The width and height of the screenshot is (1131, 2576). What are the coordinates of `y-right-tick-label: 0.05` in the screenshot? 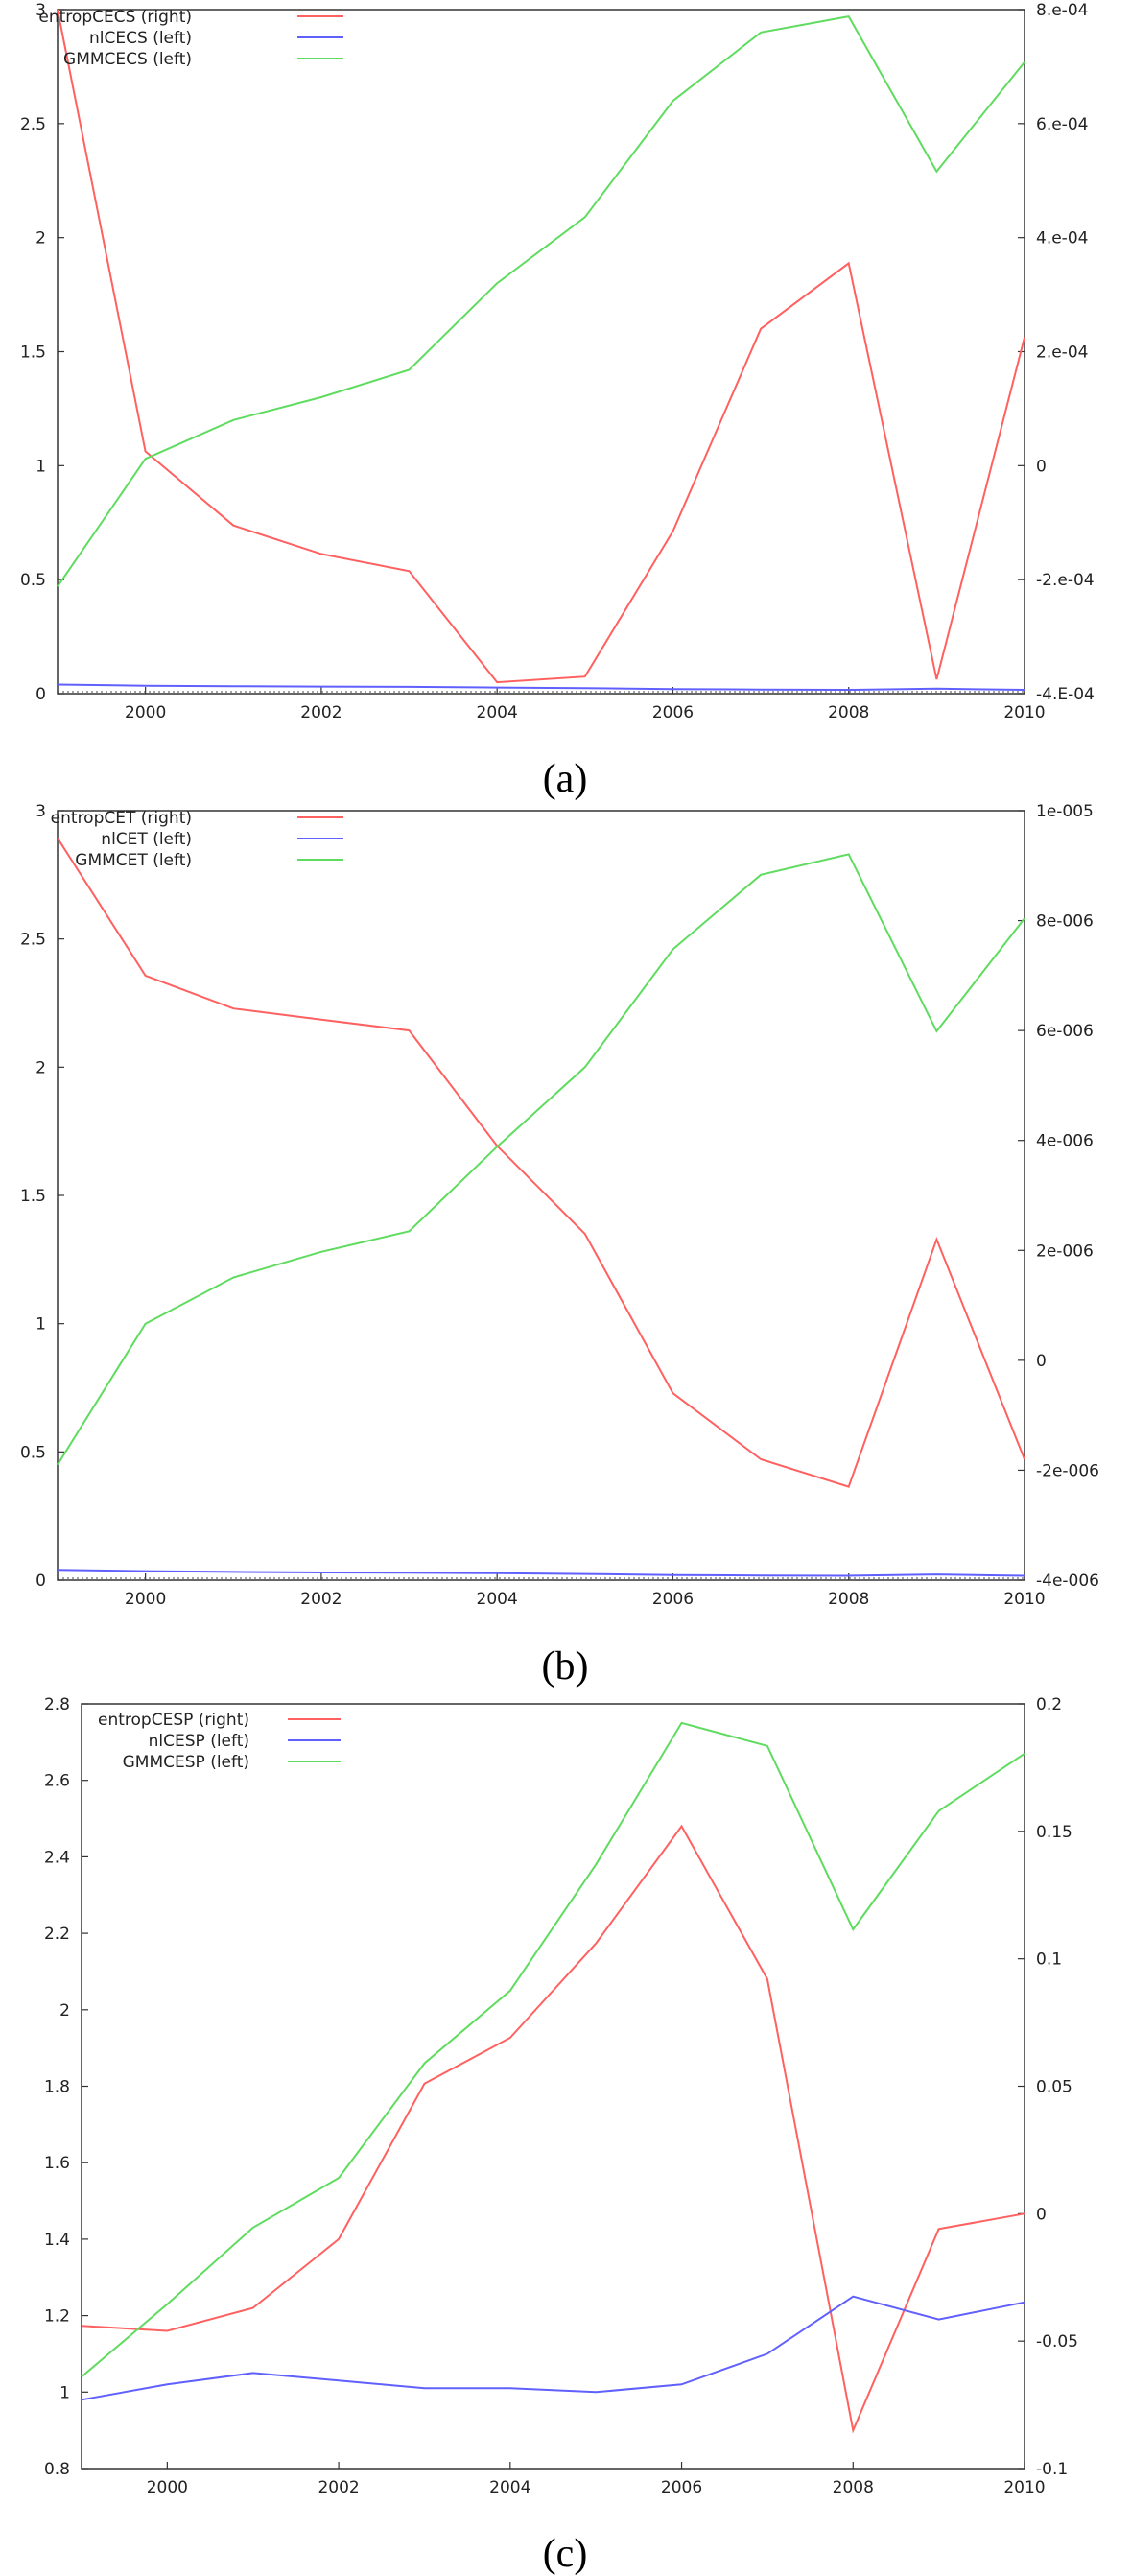 It's located at (1054, 2087).